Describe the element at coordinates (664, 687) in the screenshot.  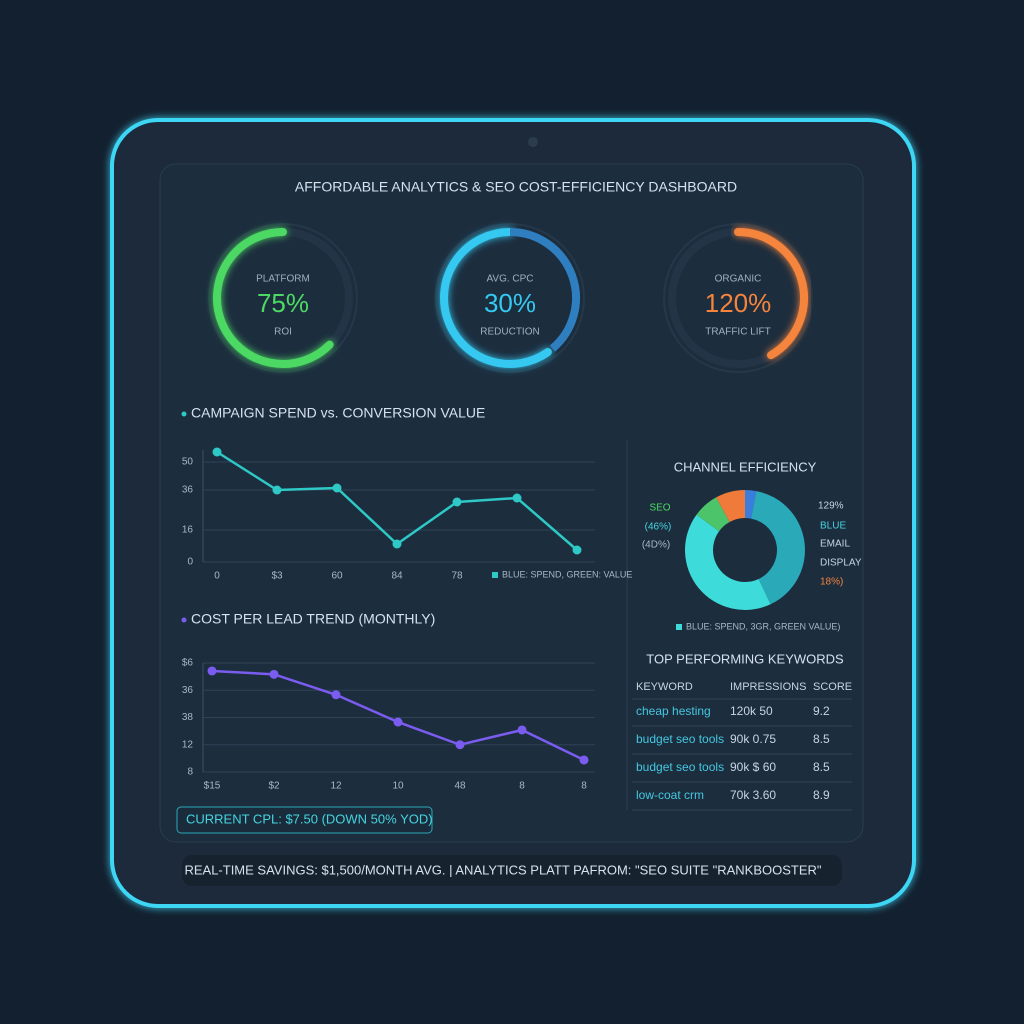
I see `table-header: KEYWORD` at that location.